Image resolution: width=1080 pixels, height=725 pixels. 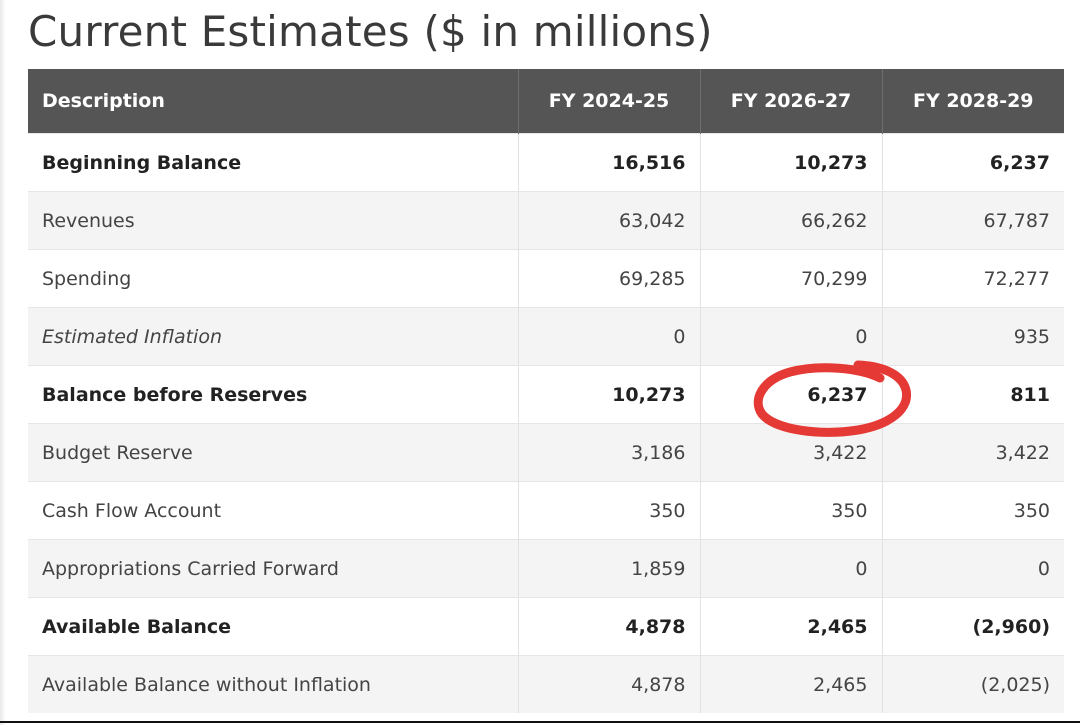 I want to click on row-label: Balance before Reserves, so click(x=273, y=394).